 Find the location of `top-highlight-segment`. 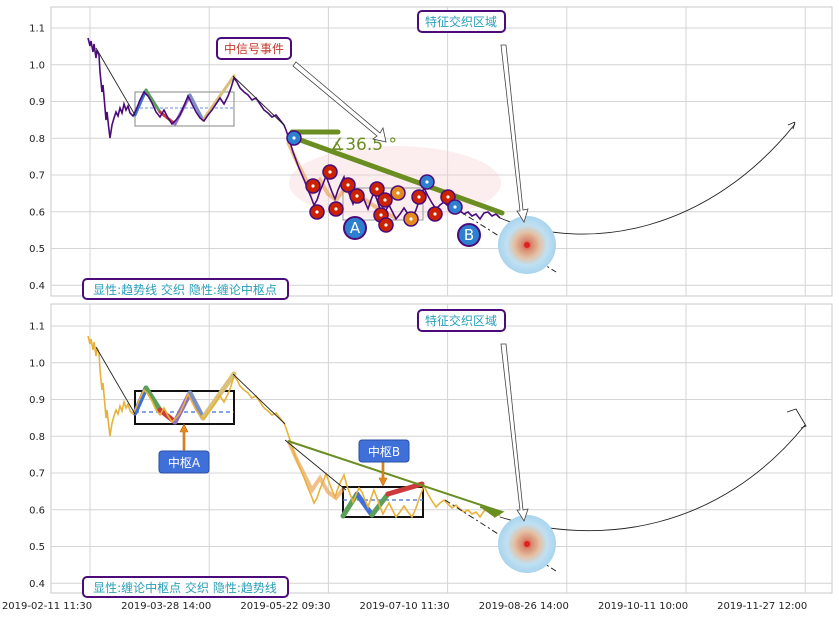

top-highlight-segment is located at coordinates (341, 180).